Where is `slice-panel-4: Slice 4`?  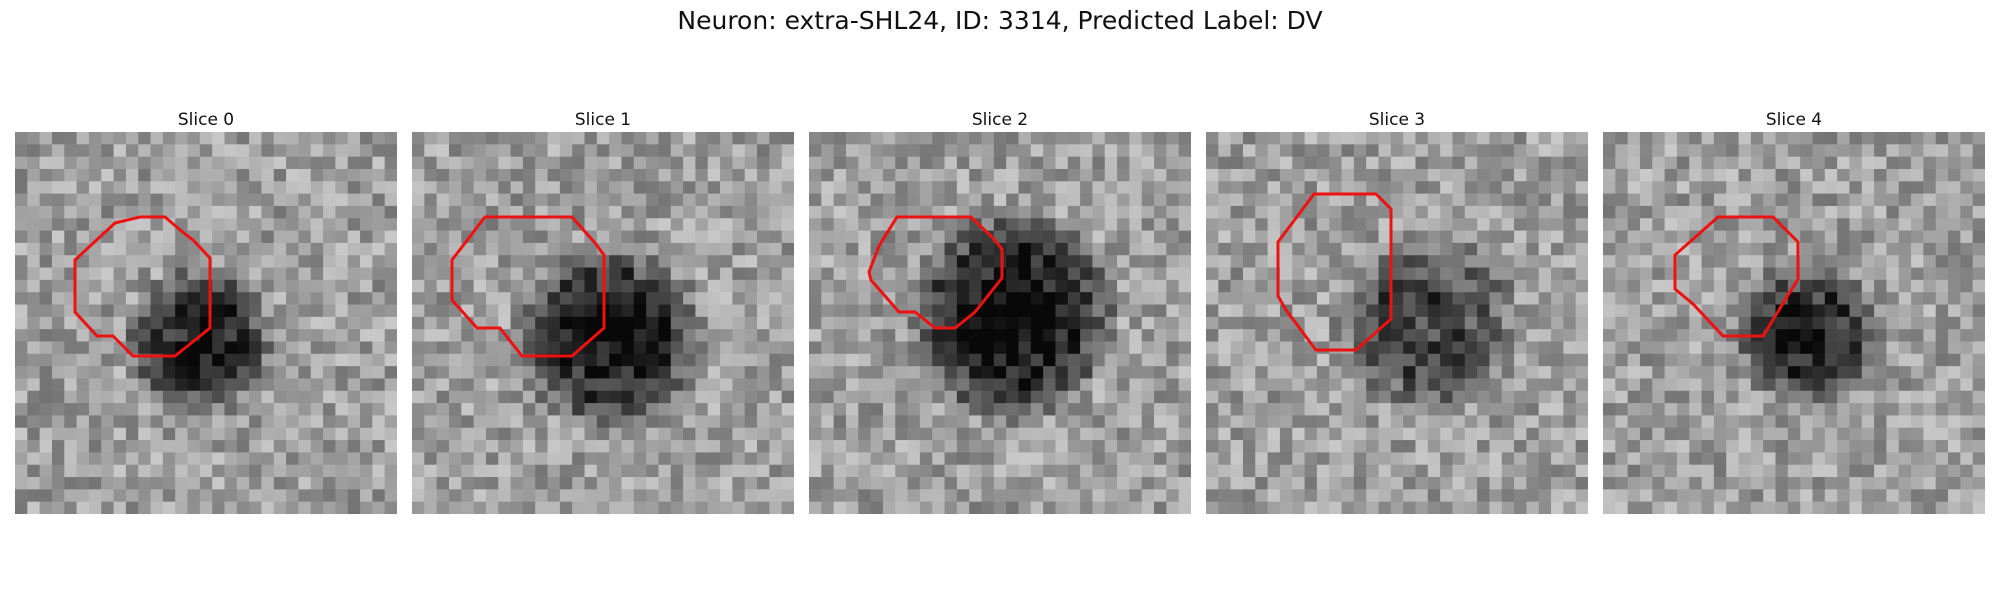
slice-panel-4: Slice 4 is located at coordinates (1794, 311).